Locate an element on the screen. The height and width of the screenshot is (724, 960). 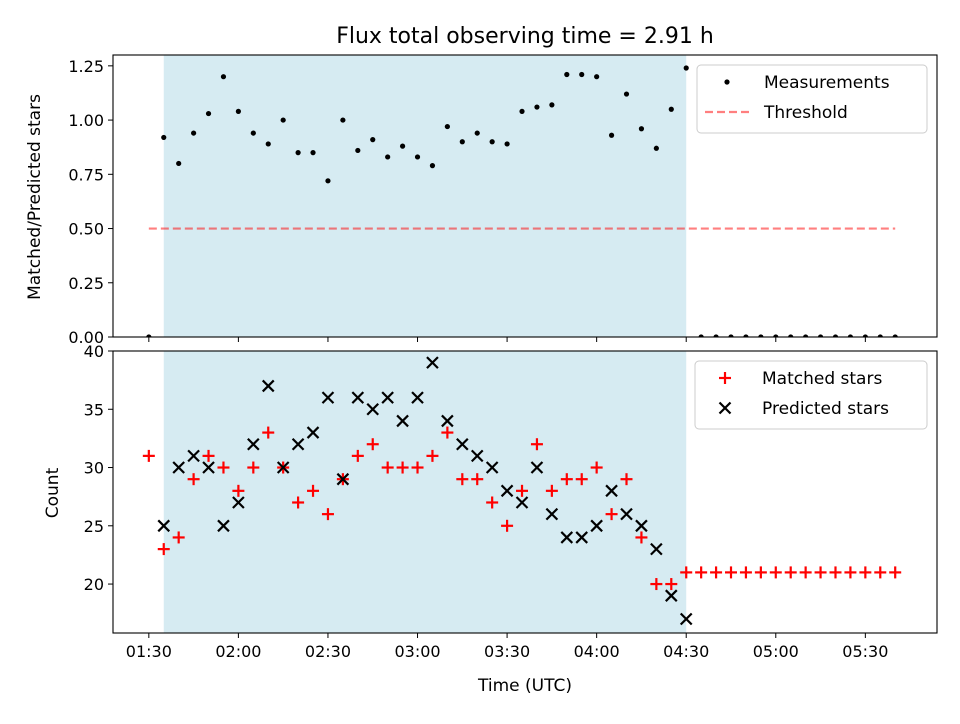
top-panel-y-tick-label: 0.50 is located at coordinates (86, 229).